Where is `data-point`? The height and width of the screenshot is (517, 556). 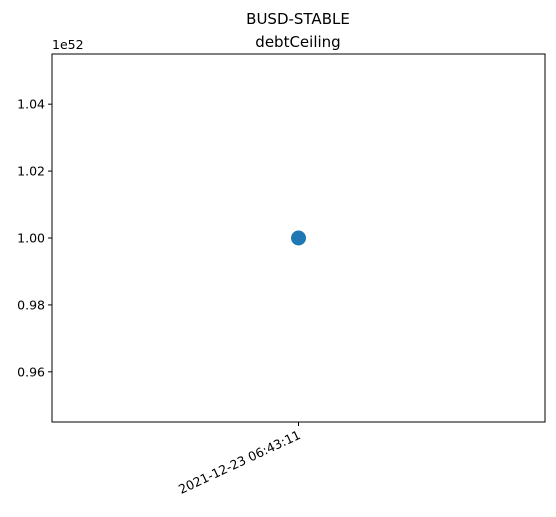 data-point is located at coordinates (298, 238).